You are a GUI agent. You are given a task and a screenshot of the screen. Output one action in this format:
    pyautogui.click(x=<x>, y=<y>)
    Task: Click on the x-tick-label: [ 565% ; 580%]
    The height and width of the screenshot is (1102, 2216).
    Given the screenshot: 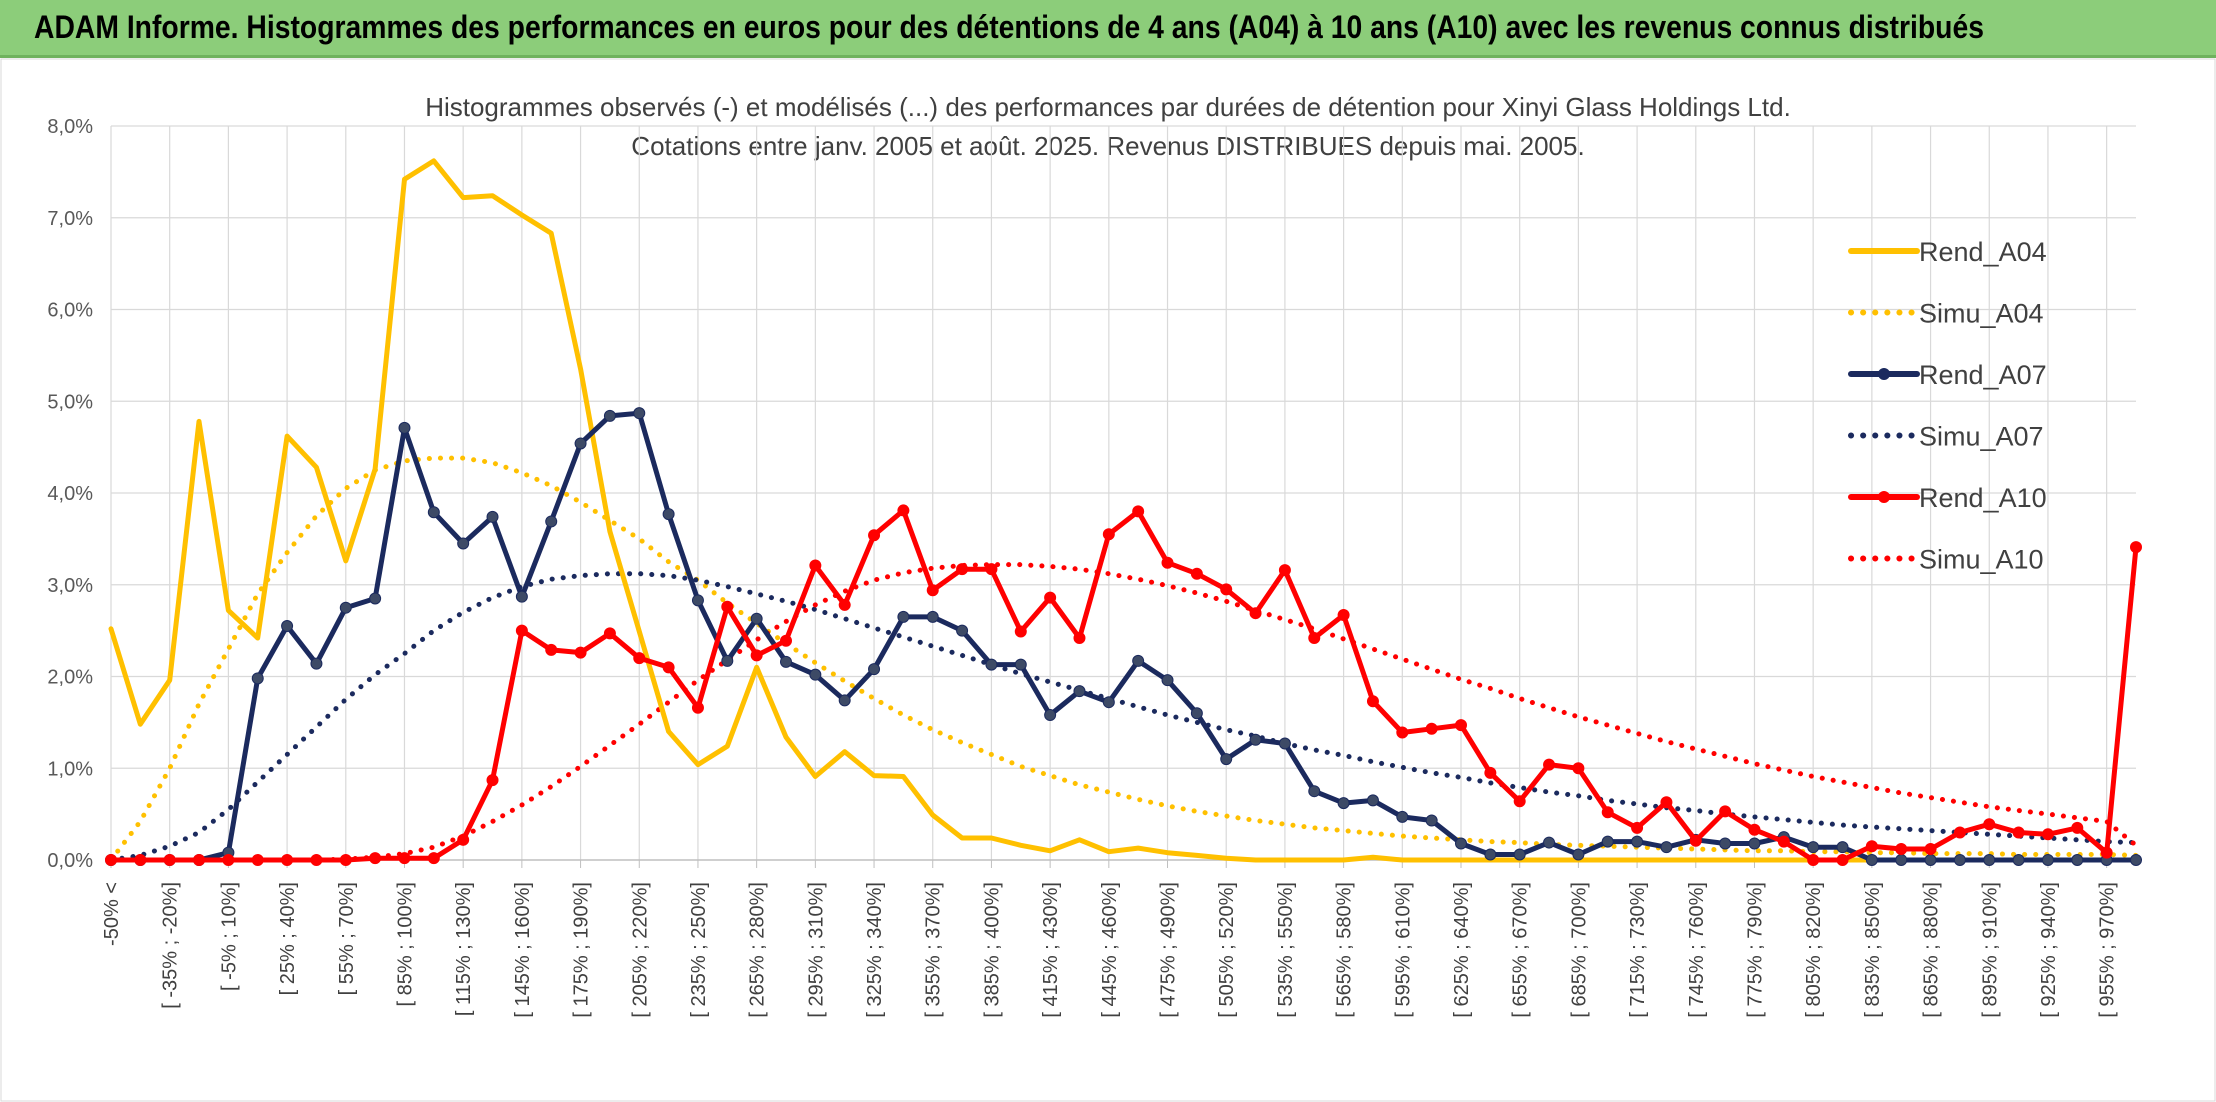 What is the action you would take?
    pyautogui.click(x=1345, y=950)
    